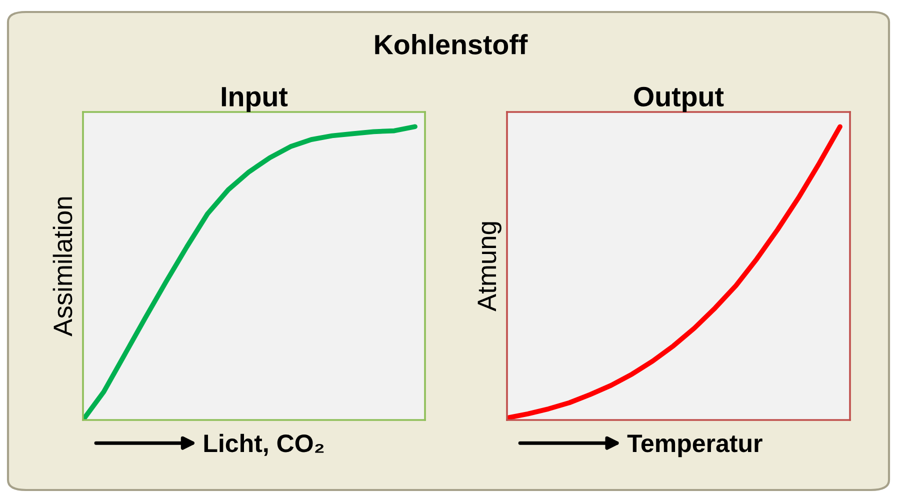 Image resolution: width=901 pixels, height=498 pixels. I want to click on chart-title: Input, so click(255, 99).